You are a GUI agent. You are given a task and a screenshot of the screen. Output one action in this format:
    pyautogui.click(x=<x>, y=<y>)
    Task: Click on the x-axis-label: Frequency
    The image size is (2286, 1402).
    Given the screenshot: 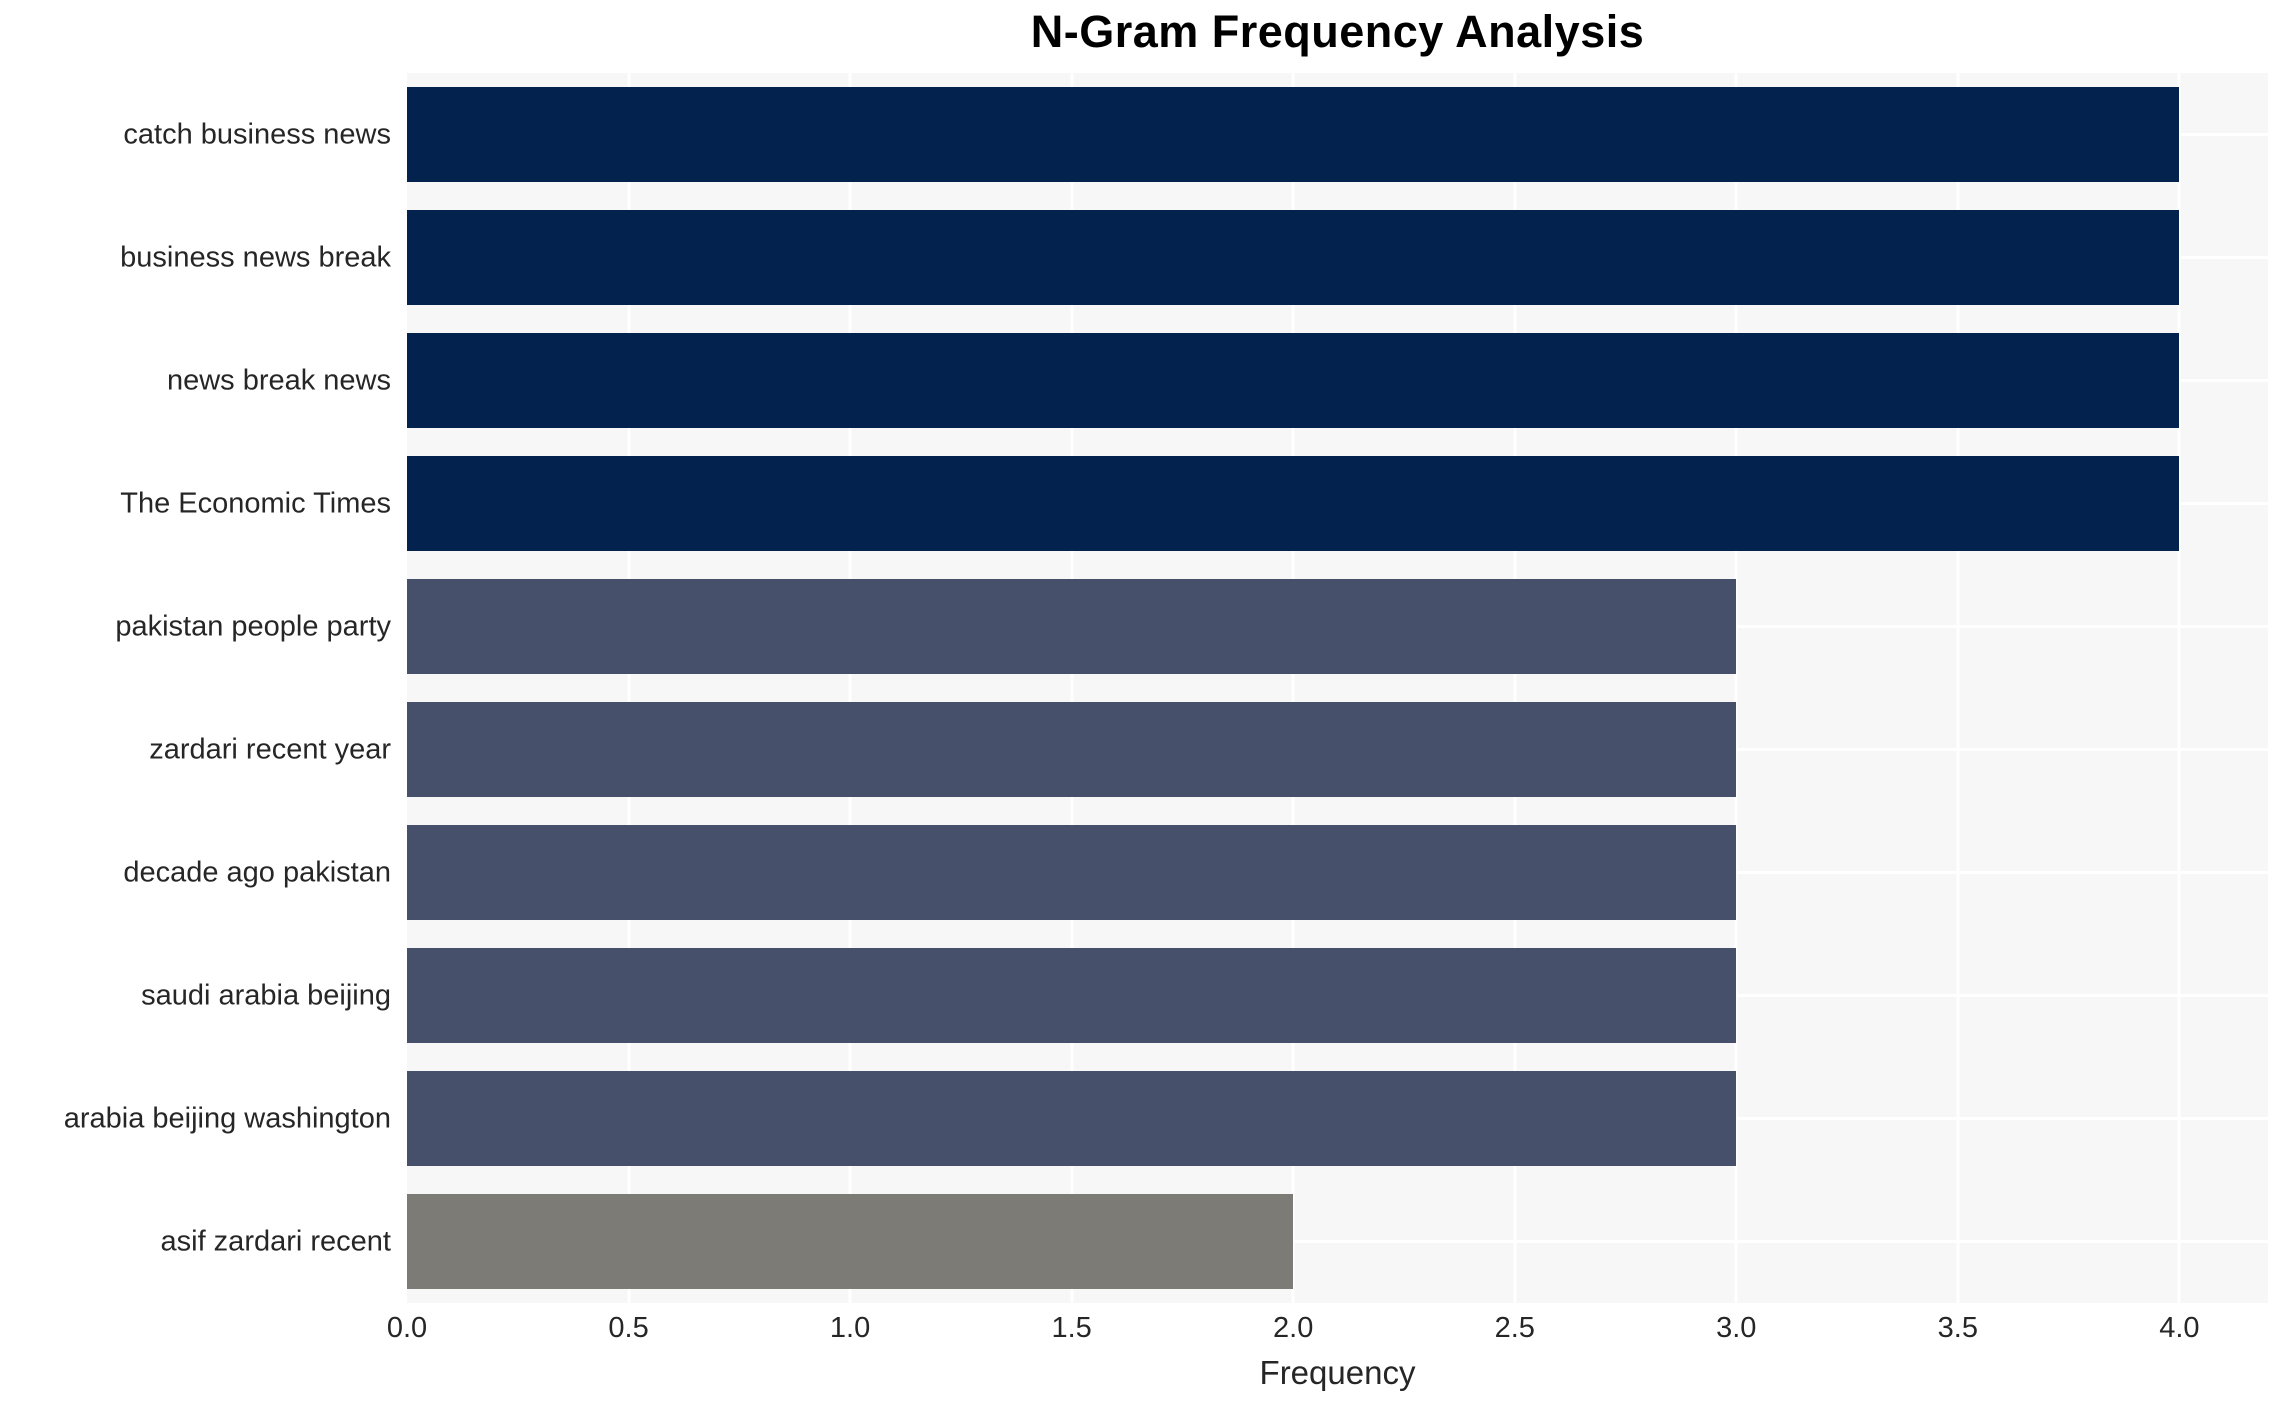 What is the action you would take?
    pyautogui.click(x=1337, y=1372)
    